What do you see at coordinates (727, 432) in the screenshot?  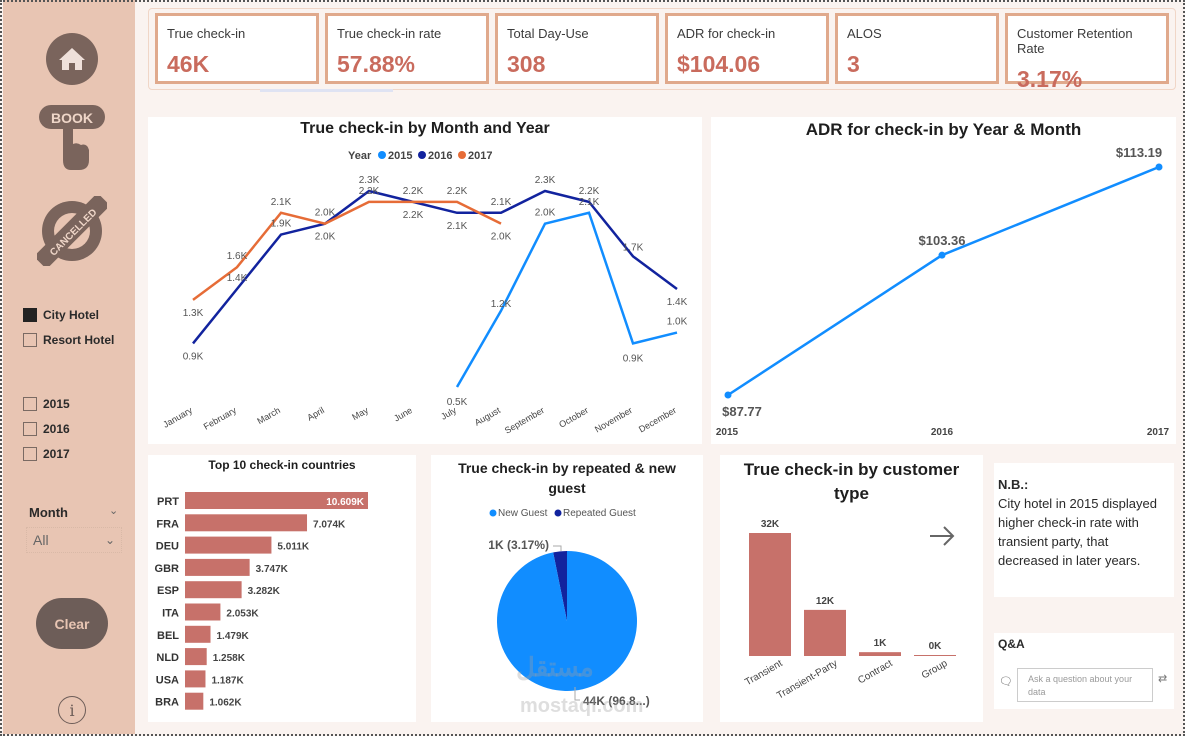 I see `x-tick-label: 2015` at bounding box center [727, 432].